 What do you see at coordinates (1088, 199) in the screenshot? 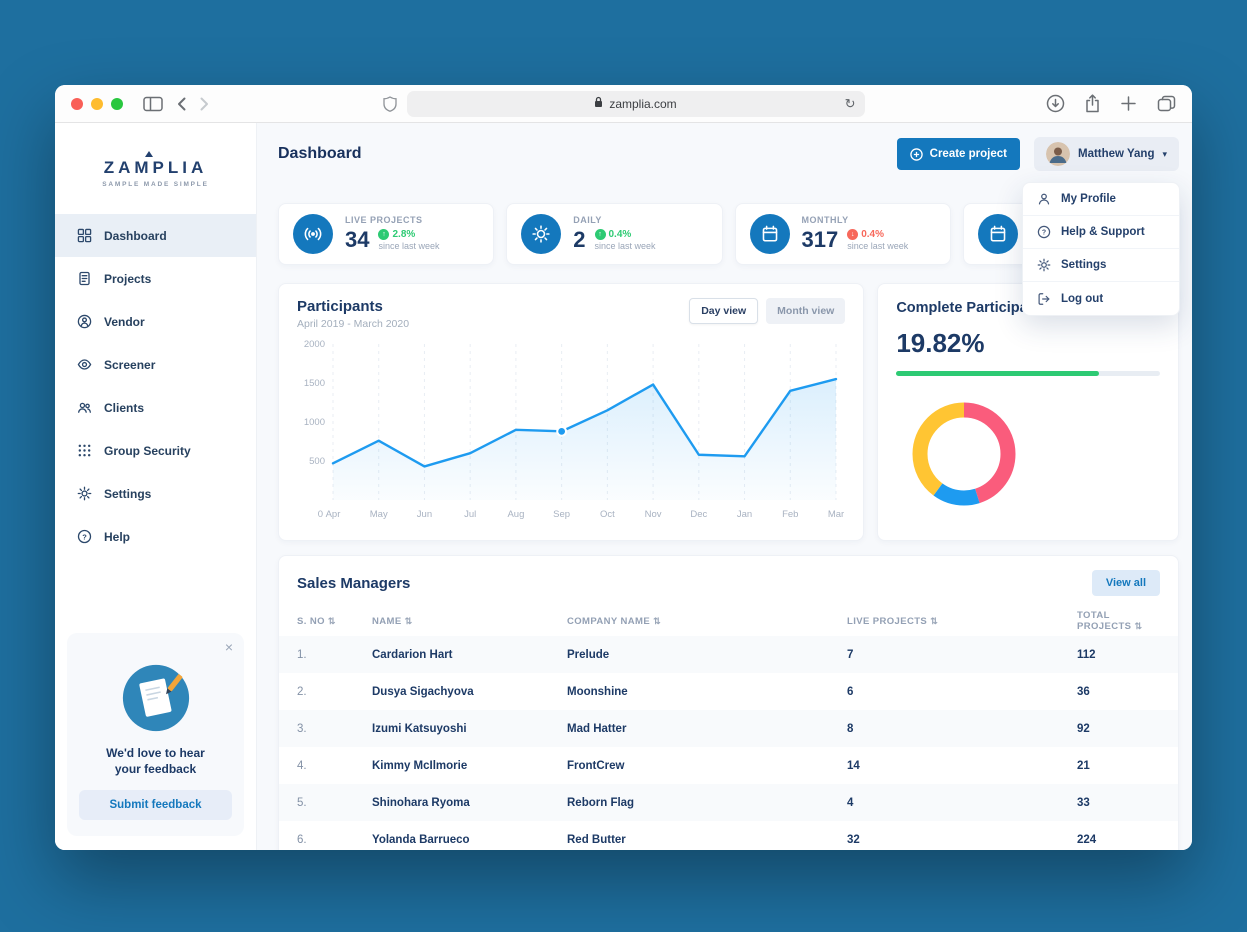
I see `menu-item-label: My Profile` at bounding box center [1088, 199].